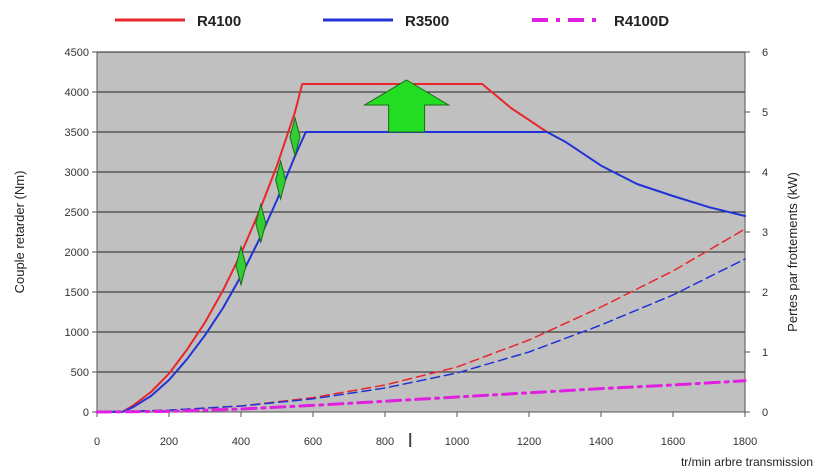 Image resolution: width=816 pixels, height=471 pixels. Describe the element at coordinates (86, 413) in the screenshot. I see `y-tick-label: 0` at that location.